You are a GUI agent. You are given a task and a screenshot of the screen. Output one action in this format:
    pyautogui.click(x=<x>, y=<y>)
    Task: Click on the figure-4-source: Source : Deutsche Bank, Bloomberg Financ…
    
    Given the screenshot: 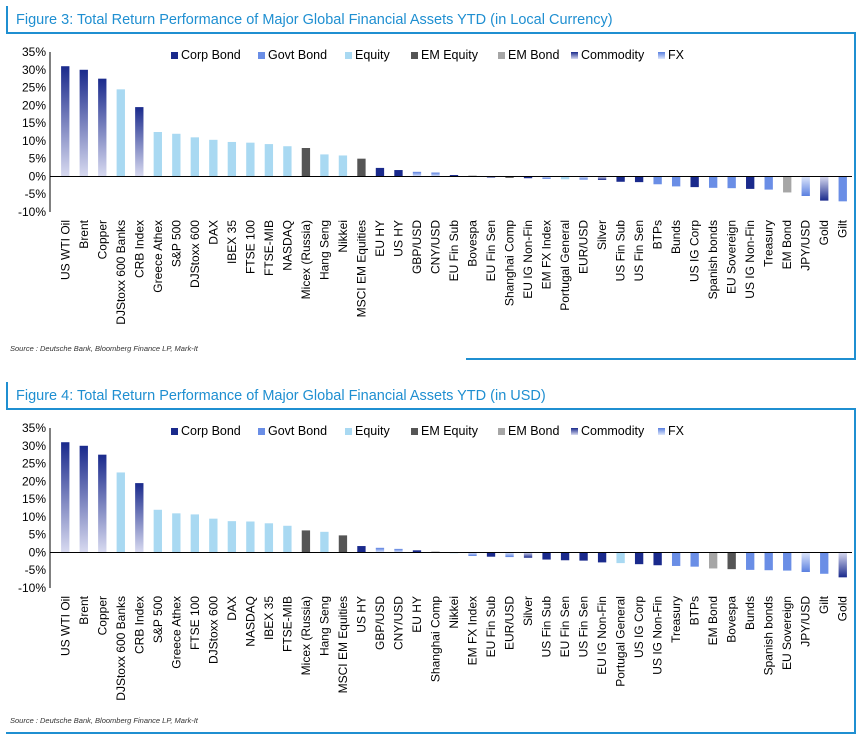 What is the action you would take?
    pyautogui.click(x=104, y=720)
    